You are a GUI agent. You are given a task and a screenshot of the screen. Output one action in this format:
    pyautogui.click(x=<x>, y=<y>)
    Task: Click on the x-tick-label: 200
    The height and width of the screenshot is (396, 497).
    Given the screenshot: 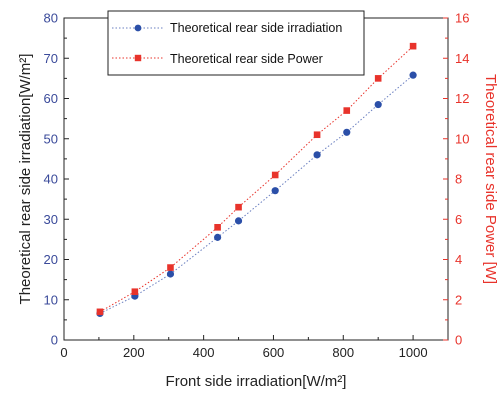 What is the action you would take?
    pyautogui.click(x=134, y=352)
    